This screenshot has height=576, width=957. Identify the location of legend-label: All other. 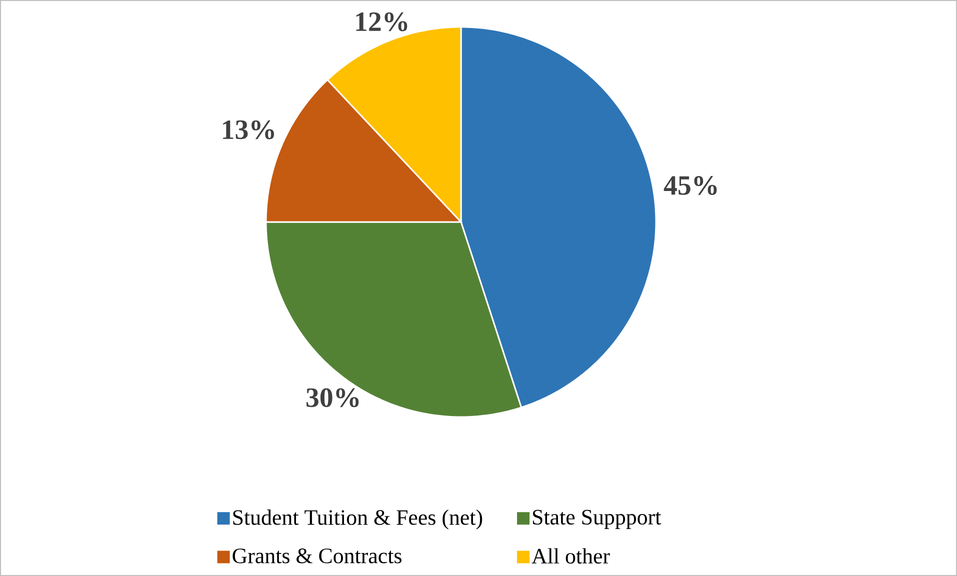
(571, 556).